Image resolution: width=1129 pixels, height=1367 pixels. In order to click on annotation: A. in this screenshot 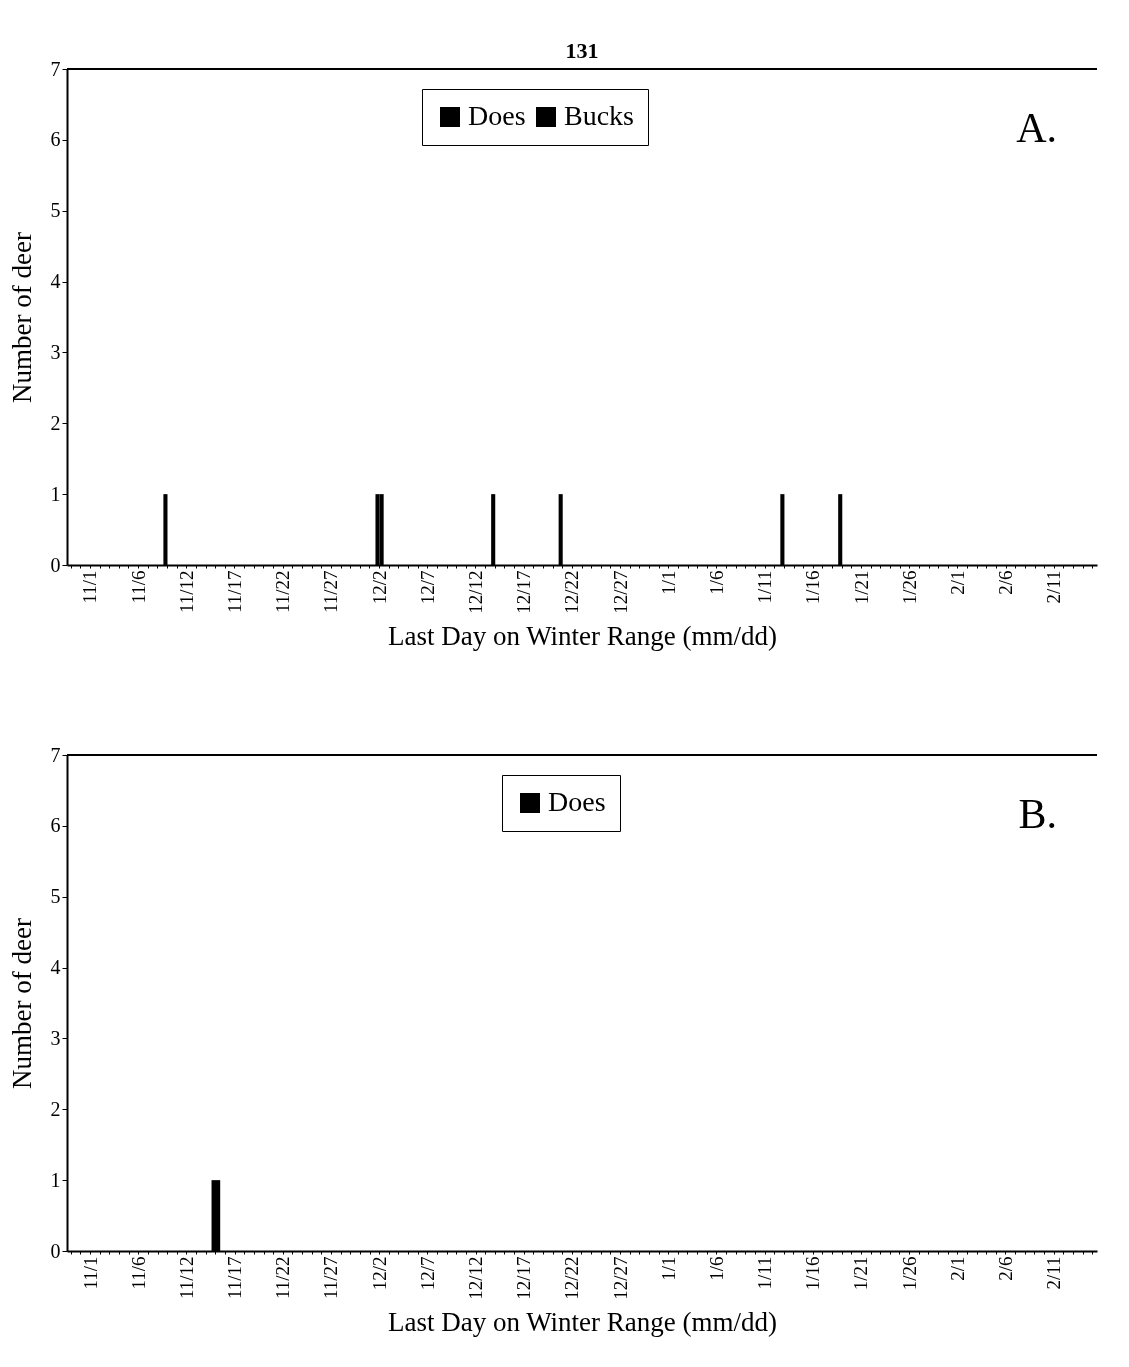, I will do `click(1036, 128)`.